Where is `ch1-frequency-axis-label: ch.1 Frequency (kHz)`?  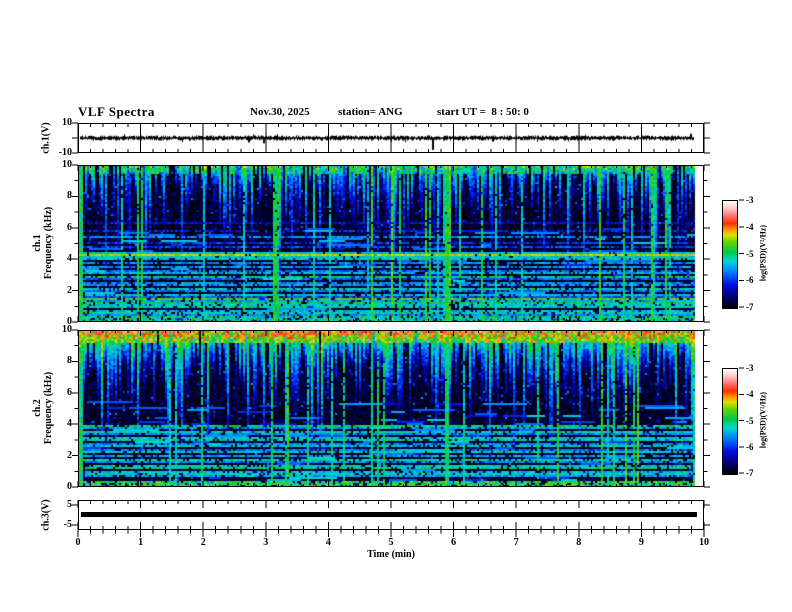 ch1-frequency-axis-label: ch.1 Frequency (kHz) is located at coordinates (43, 243).